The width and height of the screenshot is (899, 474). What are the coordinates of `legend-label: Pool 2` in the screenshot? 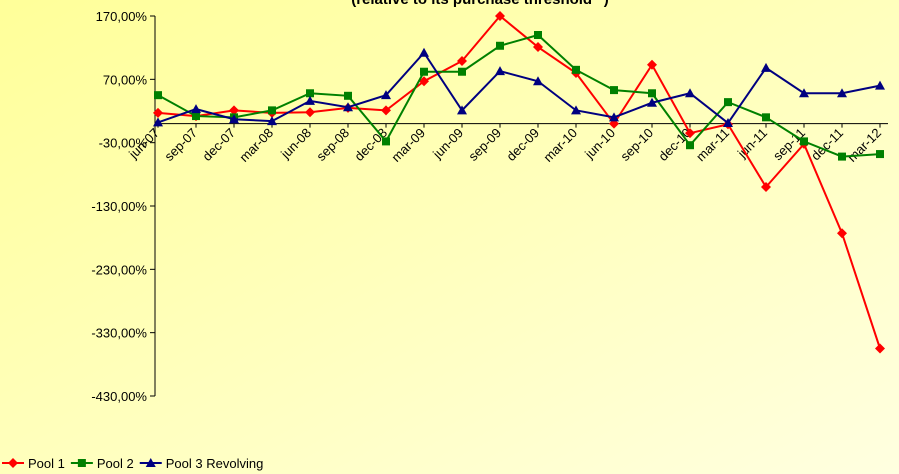 It's located at (115, 463).